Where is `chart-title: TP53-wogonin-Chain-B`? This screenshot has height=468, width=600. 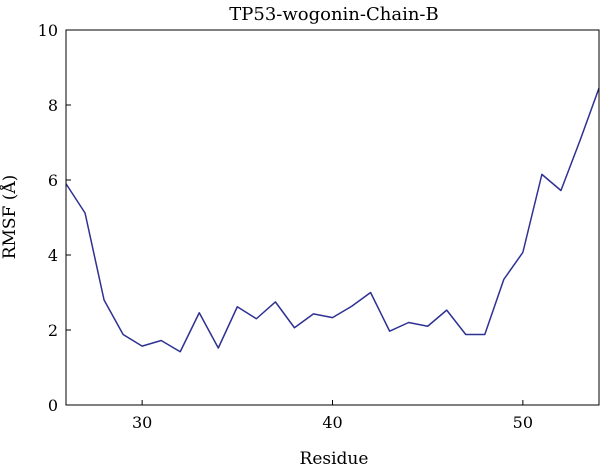
chart-title: TP53-wogonin-Chain-B is located at coordinates (334, 14).